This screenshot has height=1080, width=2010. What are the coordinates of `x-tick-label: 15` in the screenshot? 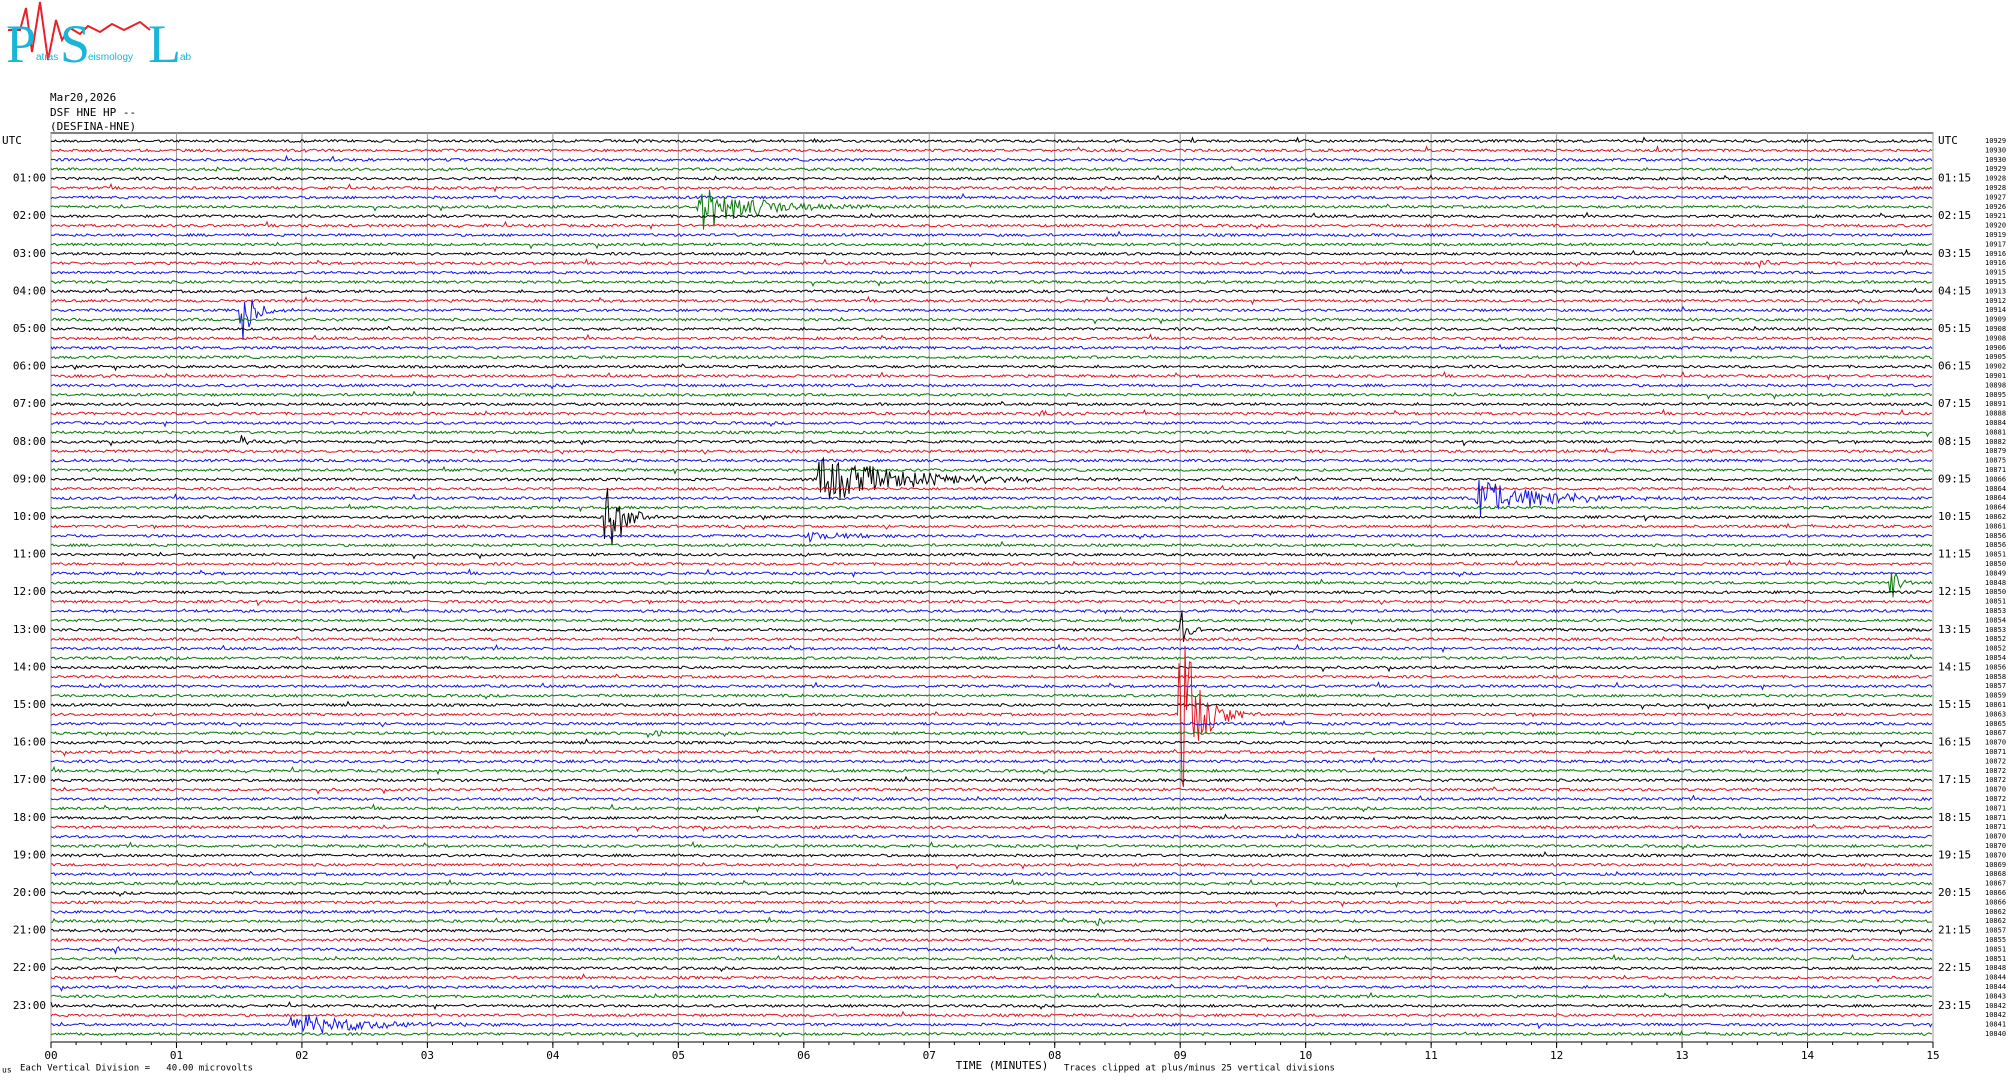 It's located at (1932, 1055).